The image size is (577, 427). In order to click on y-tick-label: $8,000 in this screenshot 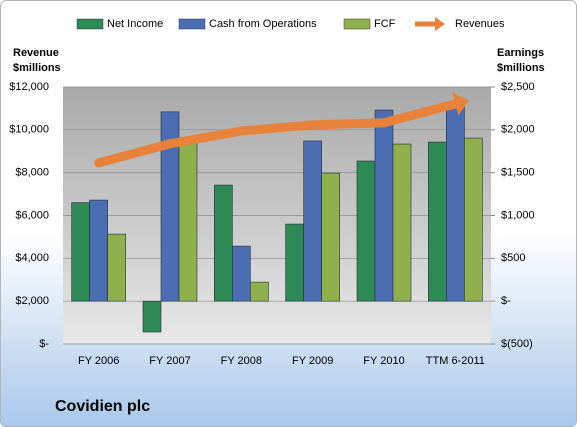, I will do `click(32, 173)`.